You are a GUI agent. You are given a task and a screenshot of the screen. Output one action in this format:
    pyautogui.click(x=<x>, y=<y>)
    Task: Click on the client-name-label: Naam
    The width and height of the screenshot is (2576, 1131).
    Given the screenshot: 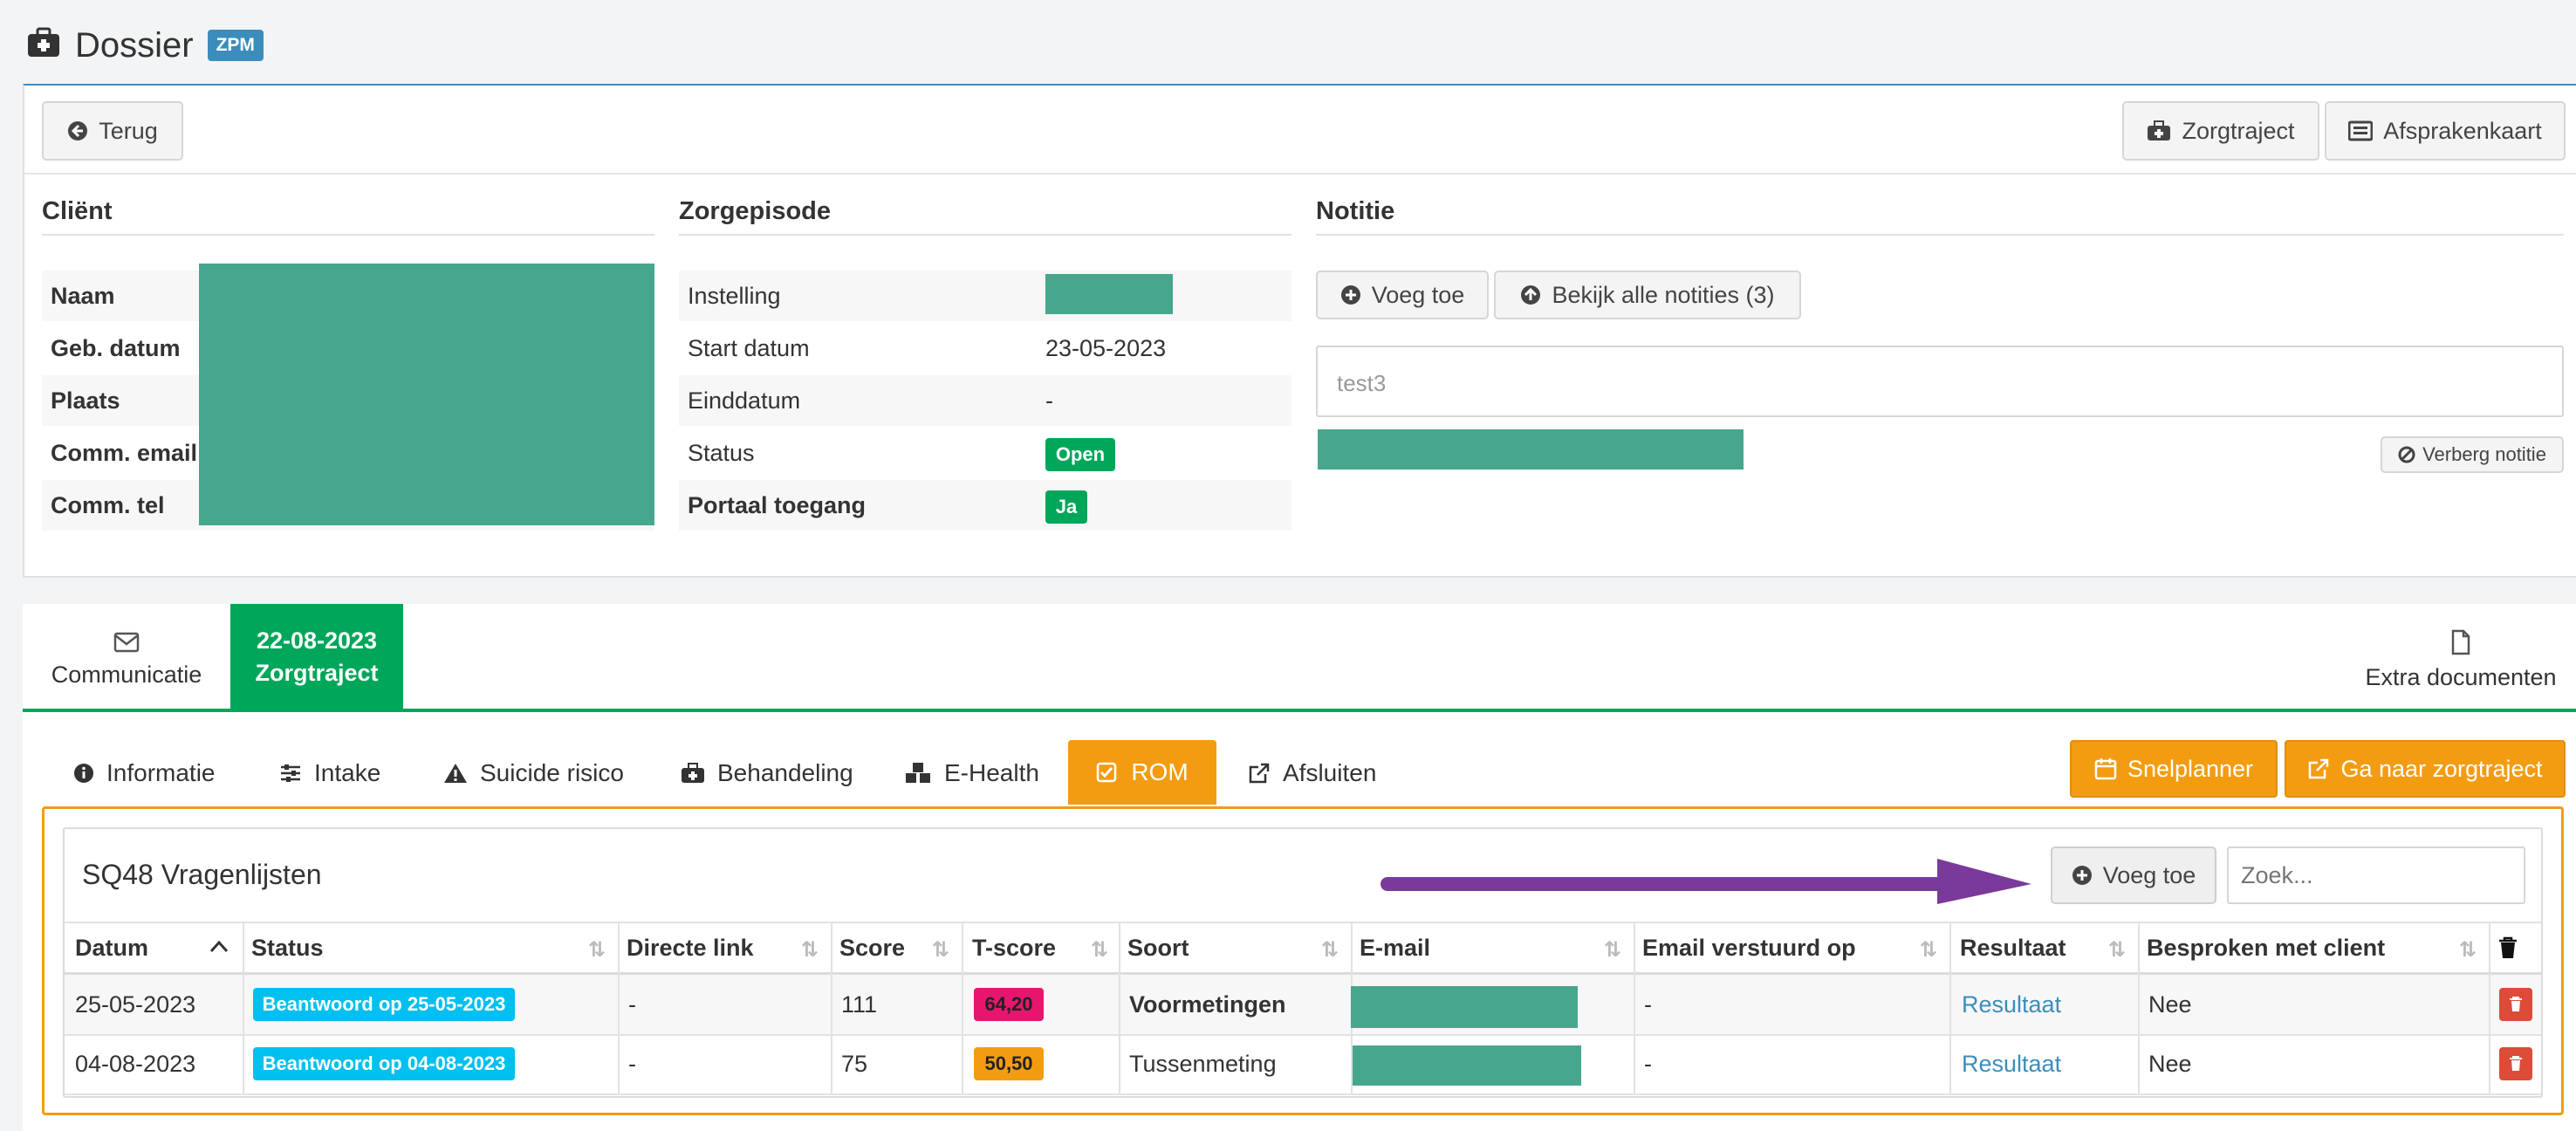 What is the action you would take?
    pyautogui.click(x=83, y=296)
    